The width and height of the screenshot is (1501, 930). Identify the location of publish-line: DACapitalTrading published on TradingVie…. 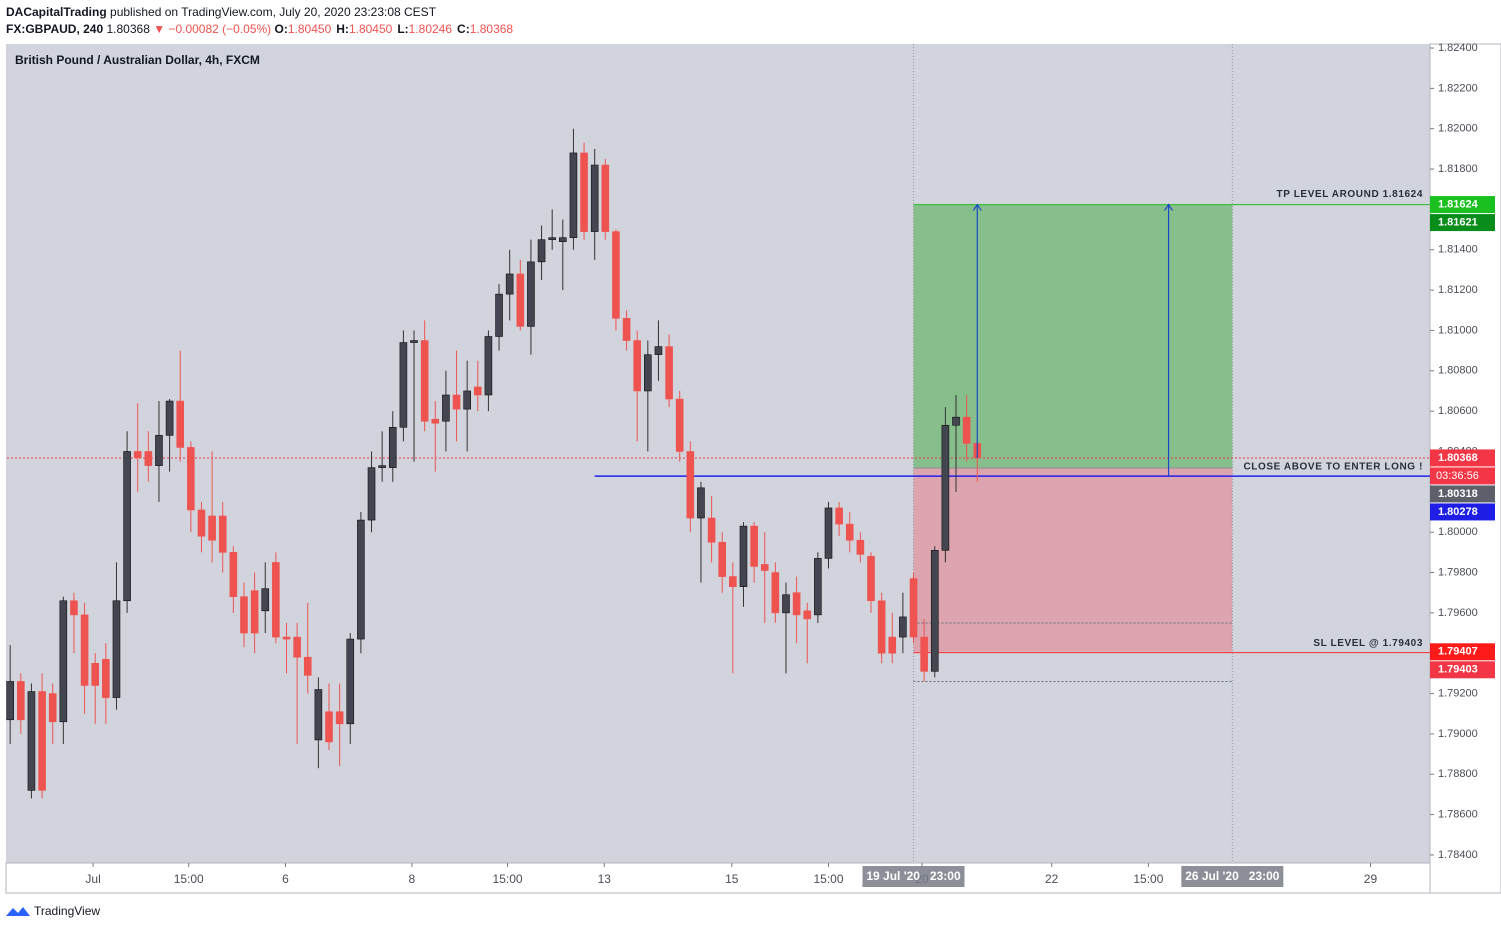
(262, 12).